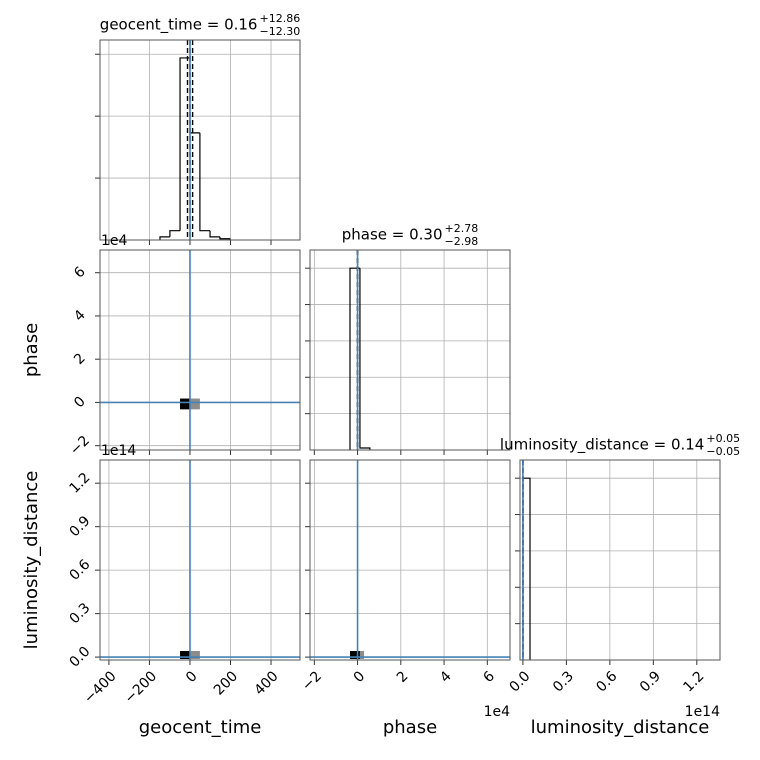 The image size is (760, 760). I want to click on y-tick-label: 0.3, so click(79, 613).